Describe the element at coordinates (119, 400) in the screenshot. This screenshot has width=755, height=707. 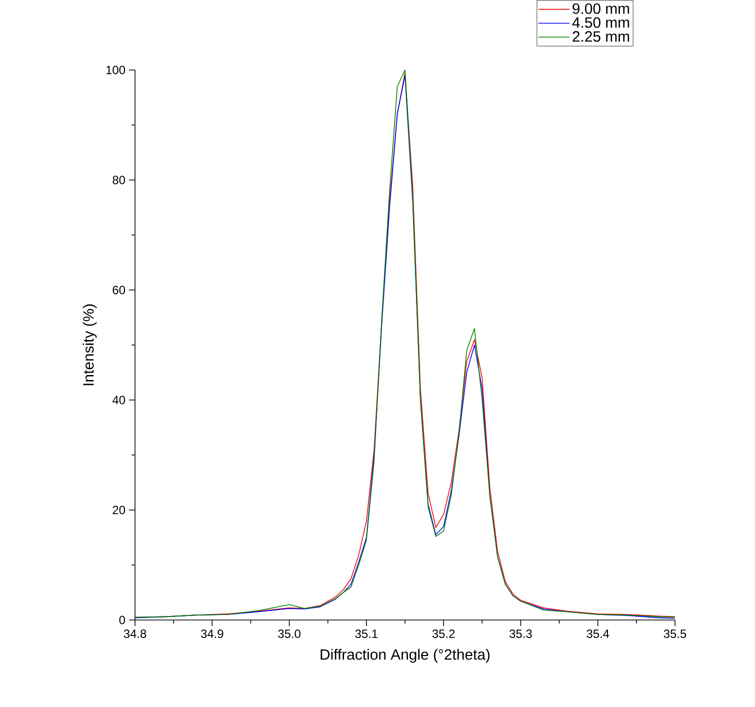
I see `y-tick-label: 40` at that location.